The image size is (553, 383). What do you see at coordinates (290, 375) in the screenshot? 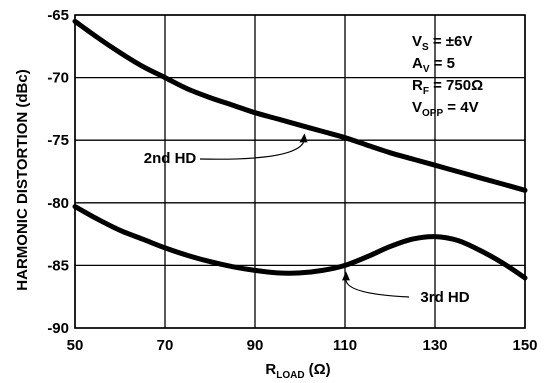
I see `x-axis-title-sub: LOAD` at bounding box center [290, 375].